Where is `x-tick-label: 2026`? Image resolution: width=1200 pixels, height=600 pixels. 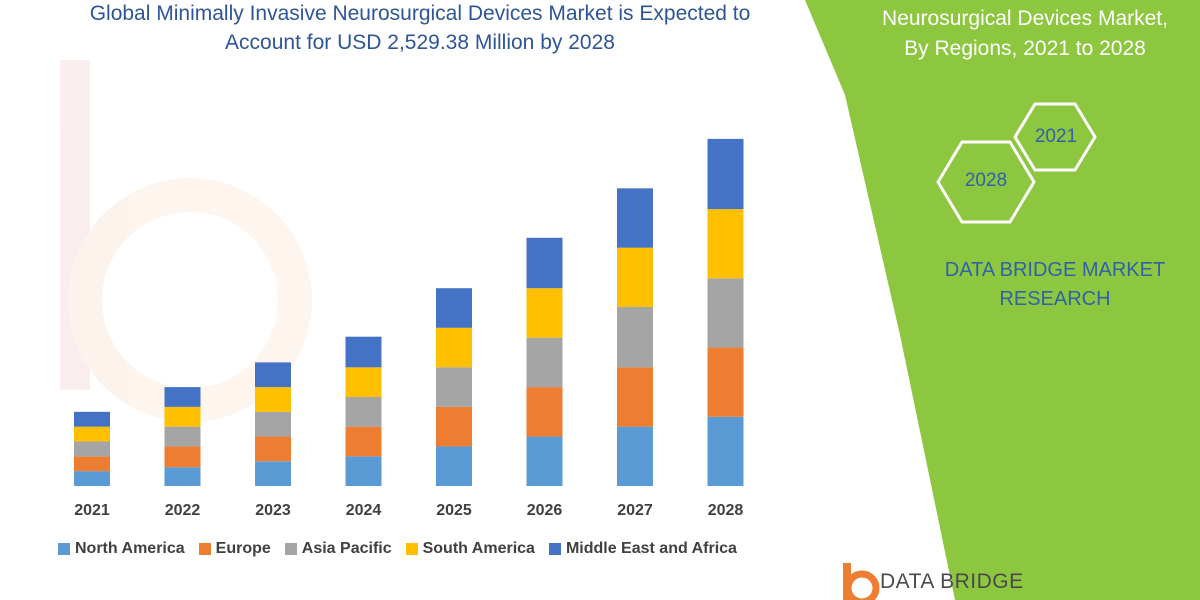
x-tick-label: 2026 is located at coordinates (544, 510).